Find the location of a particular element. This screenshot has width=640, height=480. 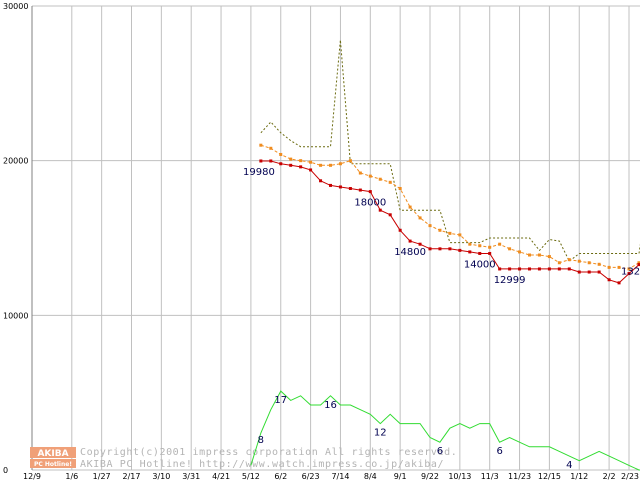

x-tick-label: 1/6 is located at coordinates (71, 476).